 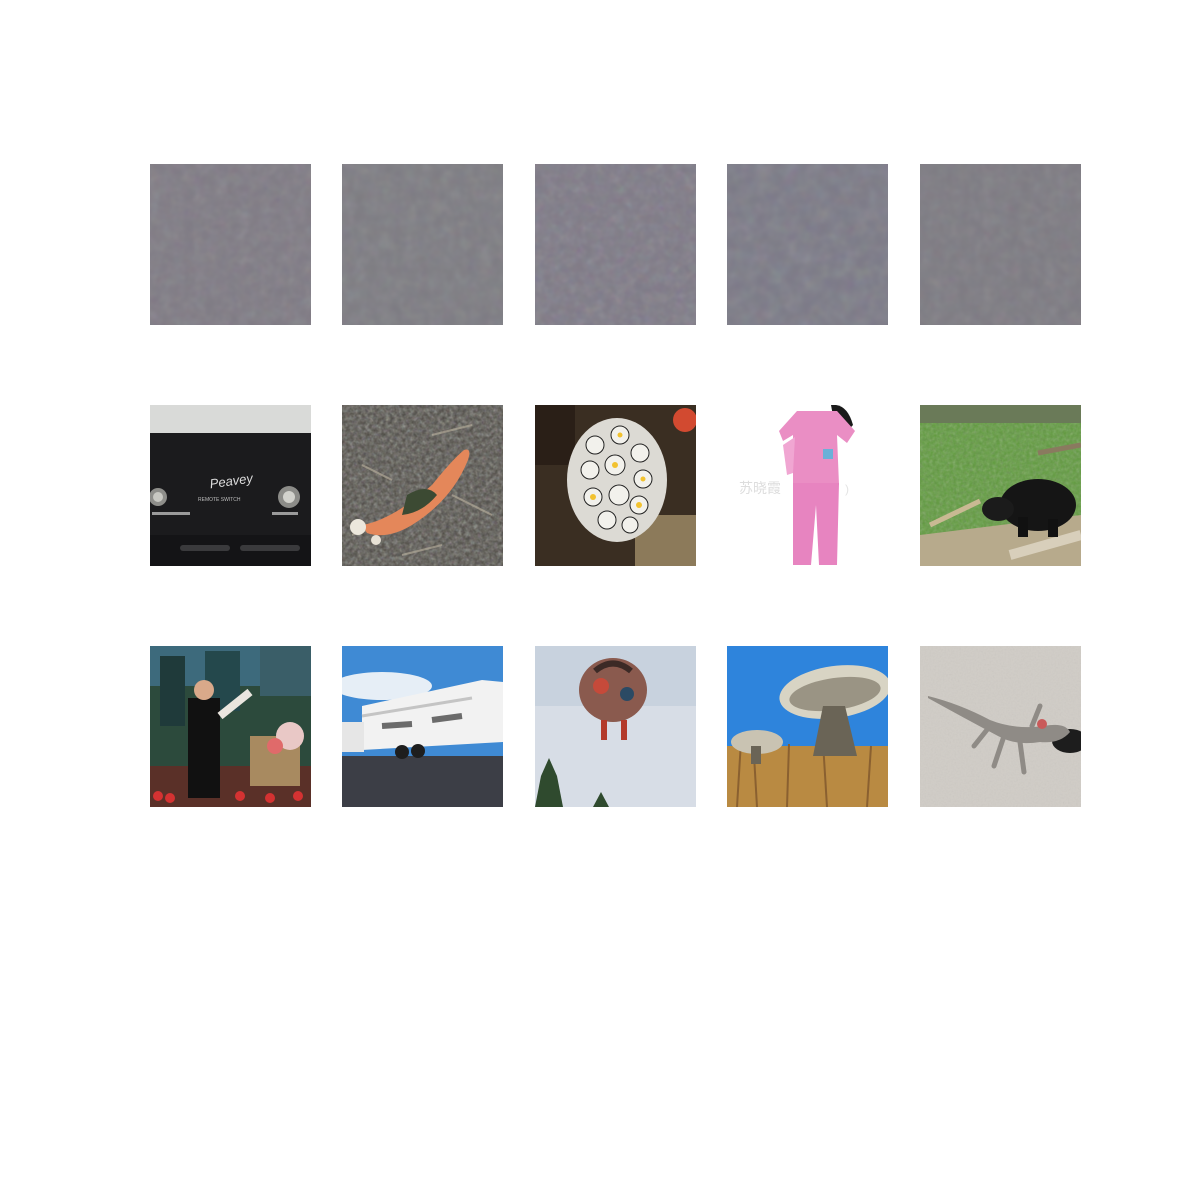 I want to click on gecko-photo, so click(x=1000, y=726).